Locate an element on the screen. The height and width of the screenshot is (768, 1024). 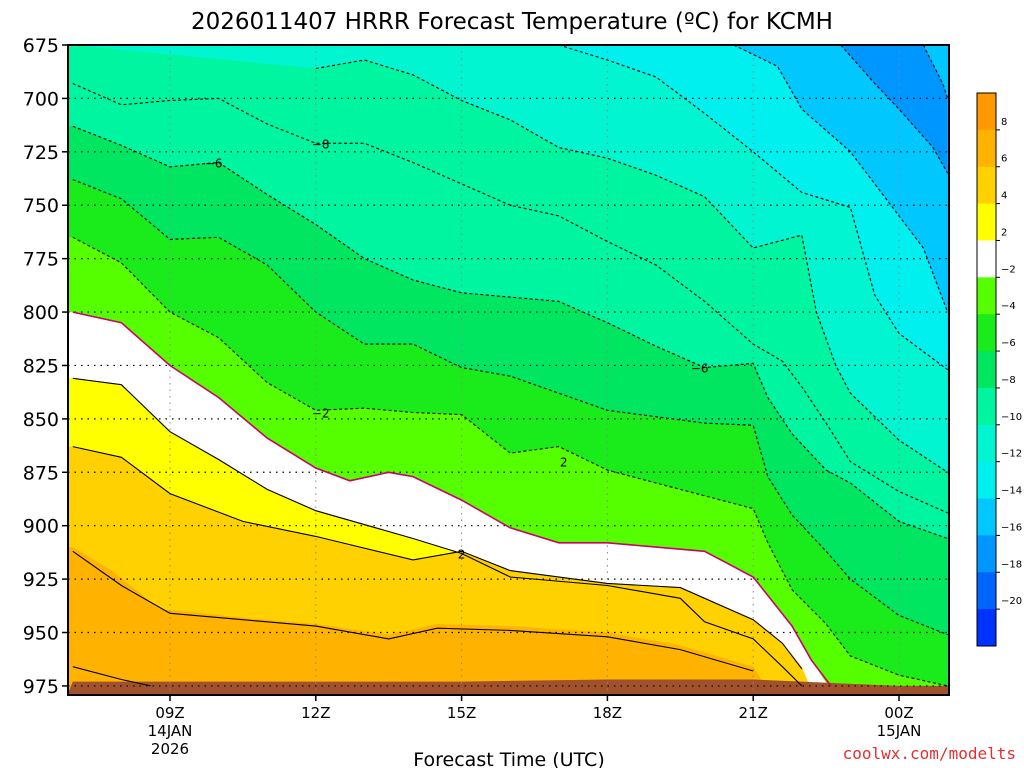
contour-label-1: −6 is located at coordinates (214, 164).